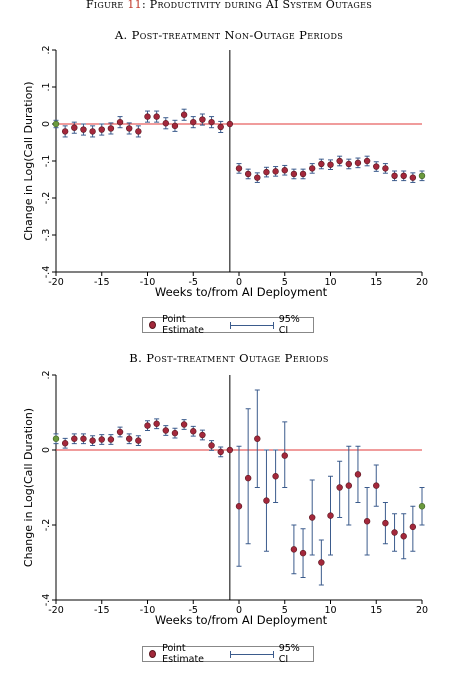 This screenshot has width=458, height=697. What do you see at coordinates (422, 610) in the screenshot?
I see `panel-b-x-tick-label: 20` at bounding box center [422, 610].